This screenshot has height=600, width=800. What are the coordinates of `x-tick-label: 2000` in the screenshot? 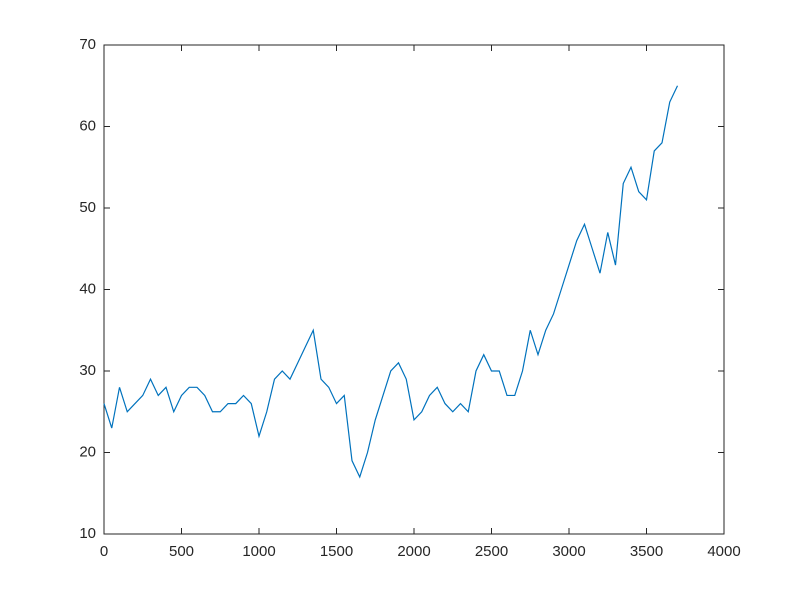 It's located at (413, 551).